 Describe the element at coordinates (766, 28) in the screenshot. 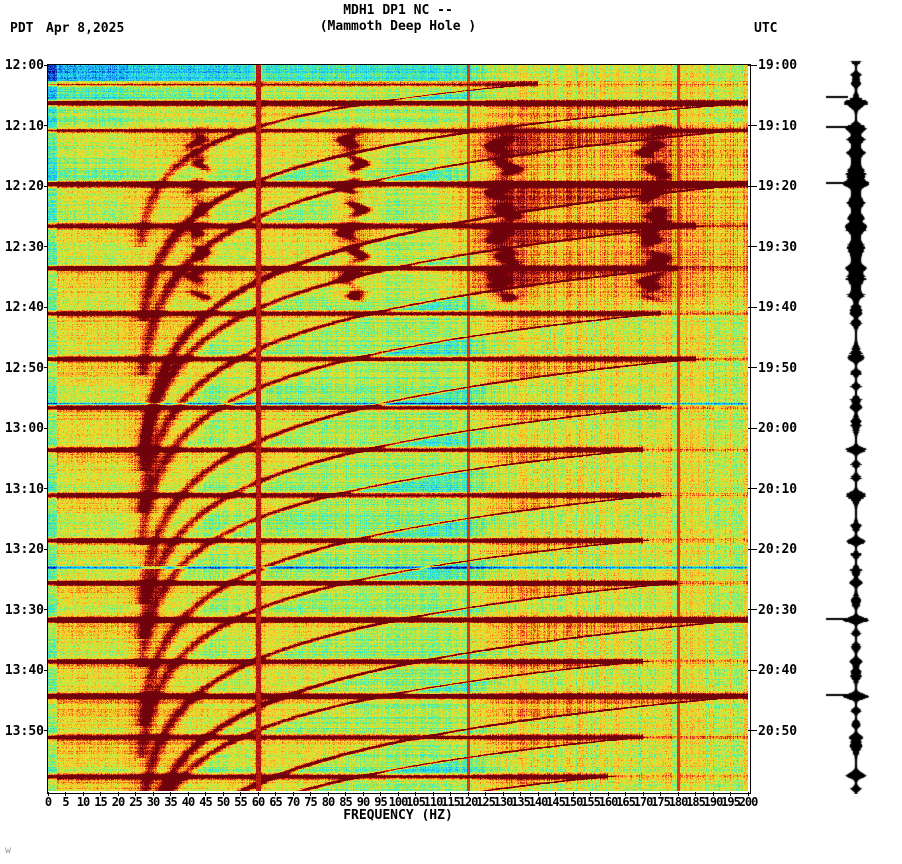

I see `timezone-right-label: UTC` at that location.